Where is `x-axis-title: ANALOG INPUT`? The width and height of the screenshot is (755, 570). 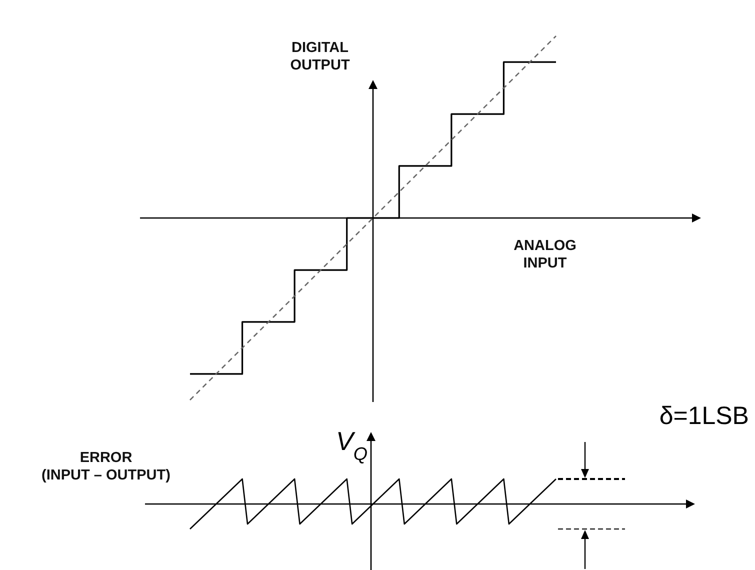 x-axis-title: ANALOG INPUT is located at coordinates (545, 255).